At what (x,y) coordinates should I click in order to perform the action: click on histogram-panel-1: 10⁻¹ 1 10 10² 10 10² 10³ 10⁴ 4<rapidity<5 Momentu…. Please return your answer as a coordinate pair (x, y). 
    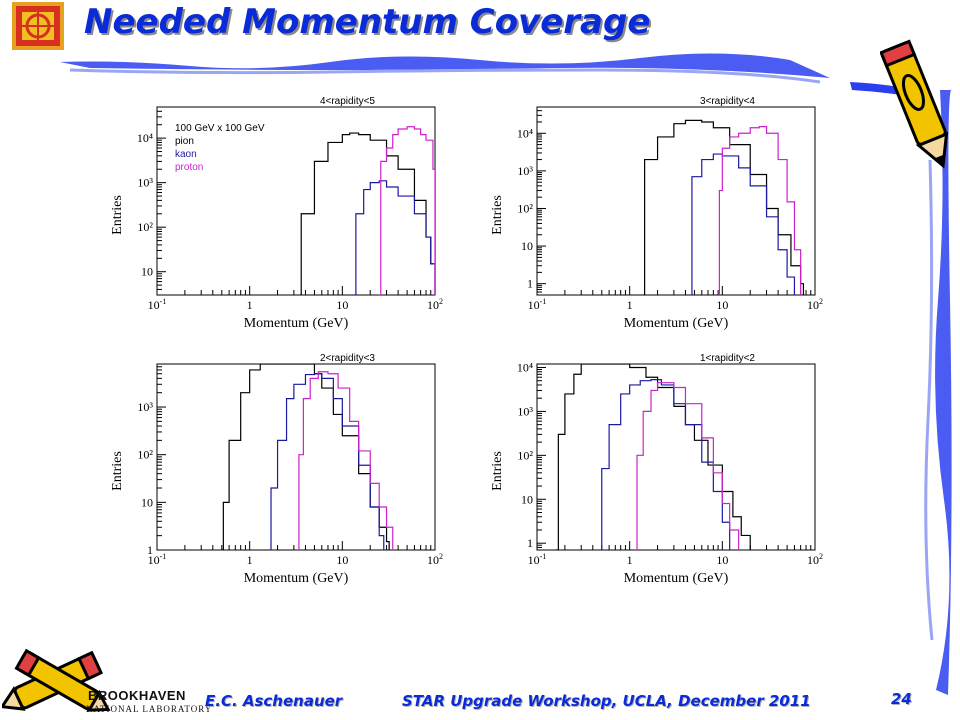
    Looking at the image, I should click on (276, 213).